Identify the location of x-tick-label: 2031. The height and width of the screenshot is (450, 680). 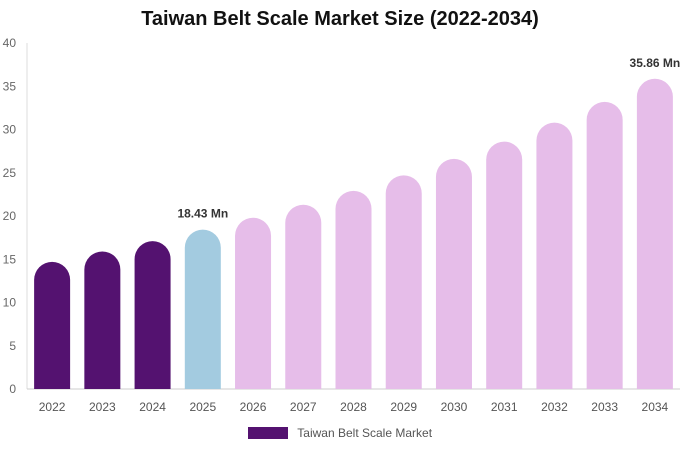
(504, 407).